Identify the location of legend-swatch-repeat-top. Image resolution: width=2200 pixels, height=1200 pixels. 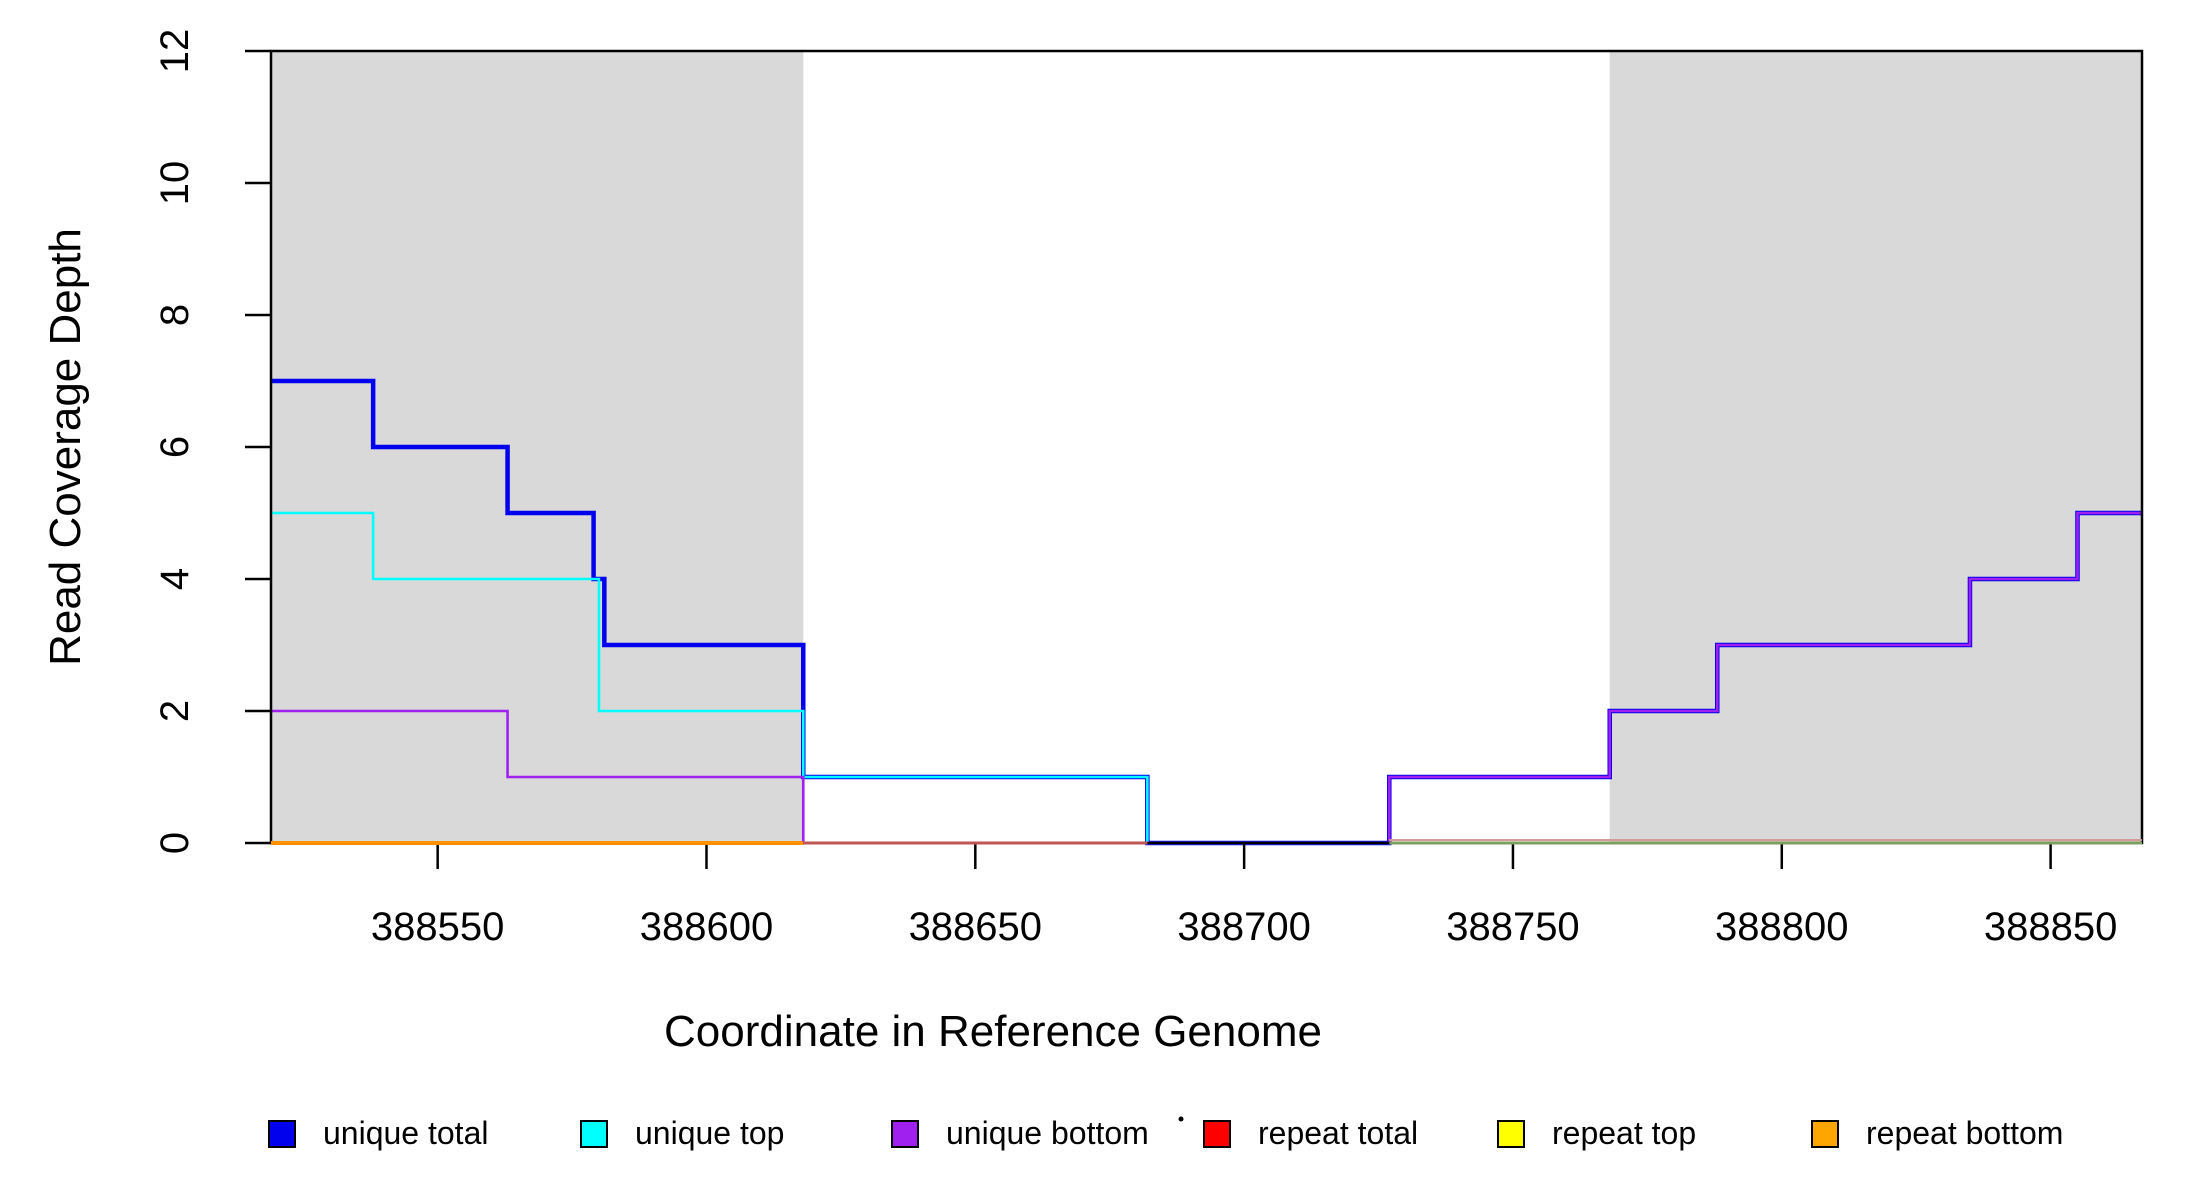
(1511, 1134).